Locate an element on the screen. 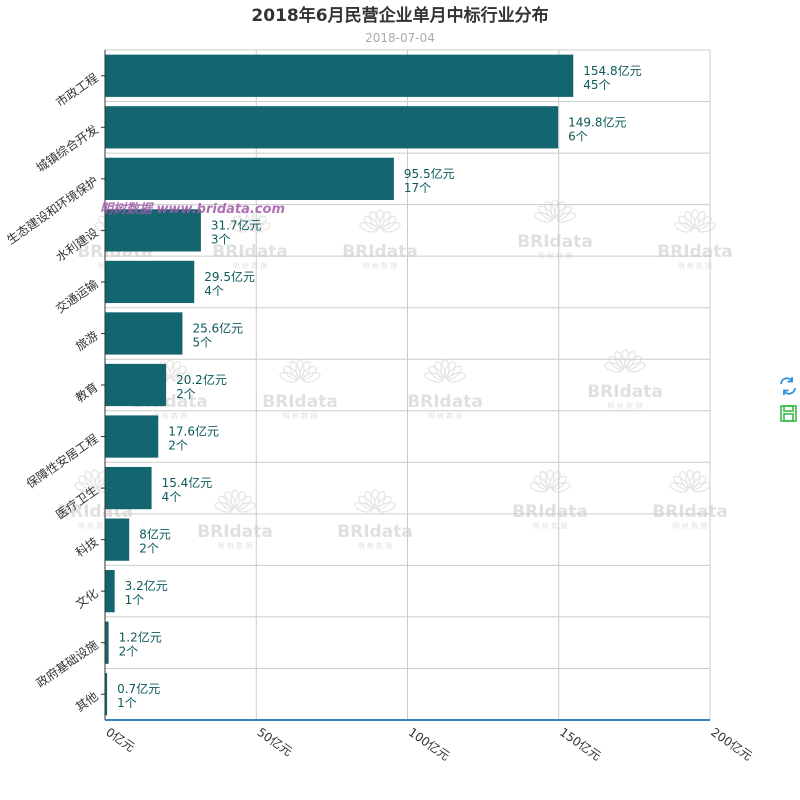  value-label: 0.7亿元 is located at coordinates (138, 688).